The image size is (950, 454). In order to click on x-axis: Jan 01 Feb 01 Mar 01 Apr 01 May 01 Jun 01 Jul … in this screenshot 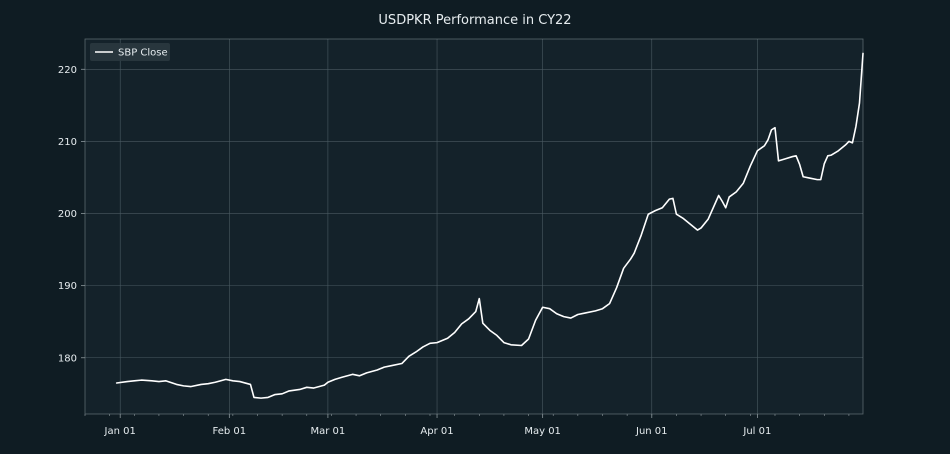, I will do `click(467, 425)`.